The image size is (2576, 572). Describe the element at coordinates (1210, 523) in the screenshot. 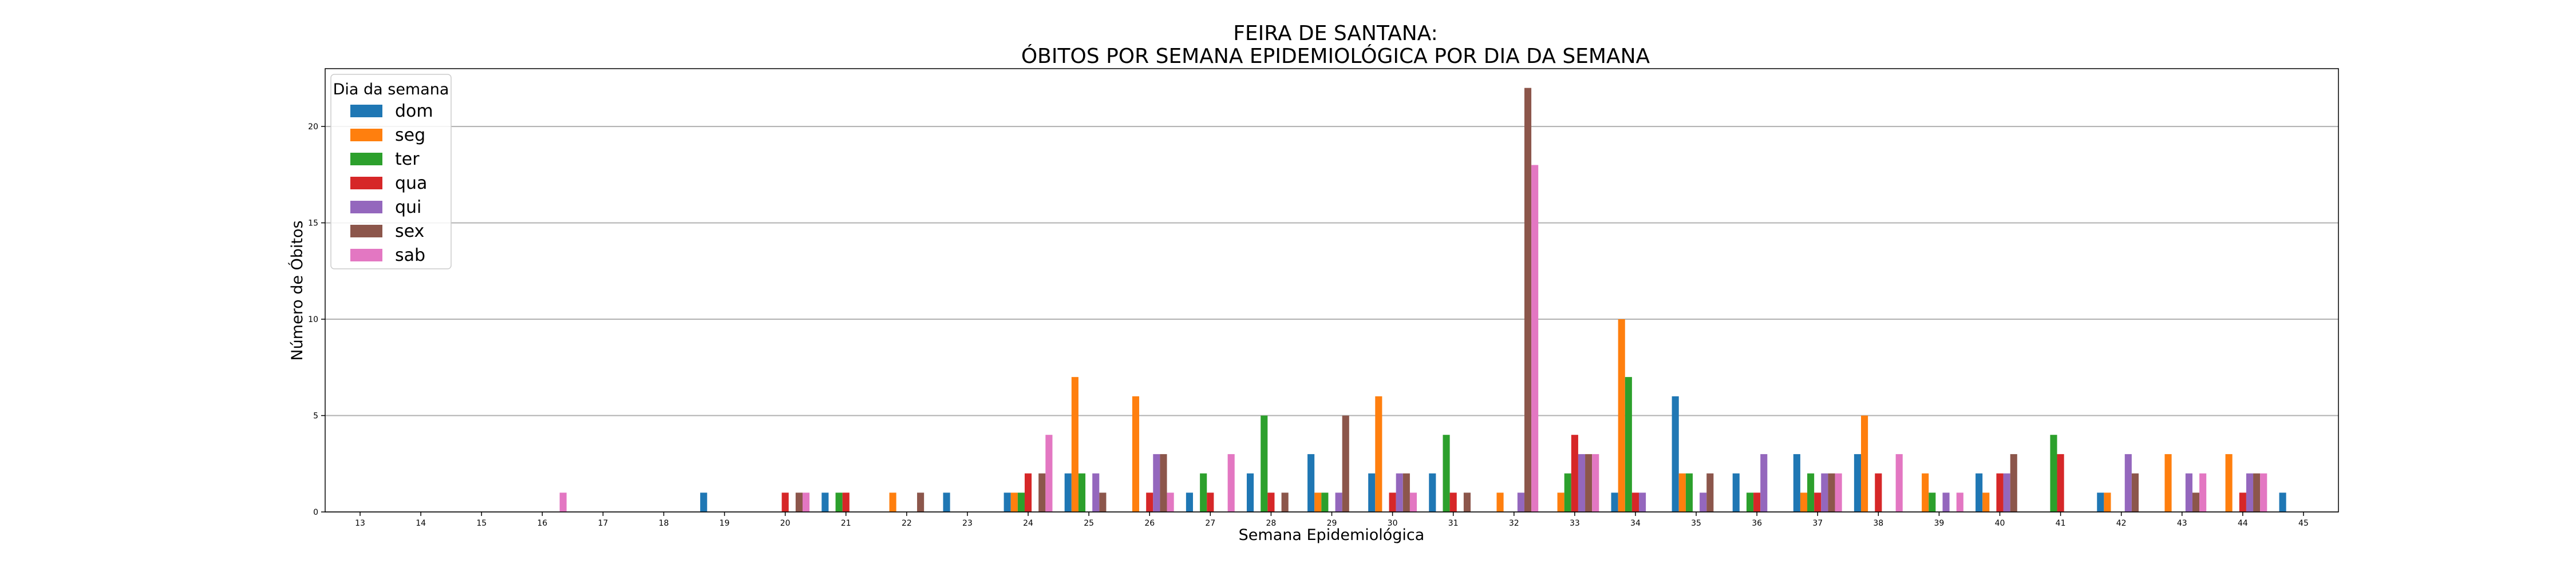

I see `x-tick-label: 27` at that location.